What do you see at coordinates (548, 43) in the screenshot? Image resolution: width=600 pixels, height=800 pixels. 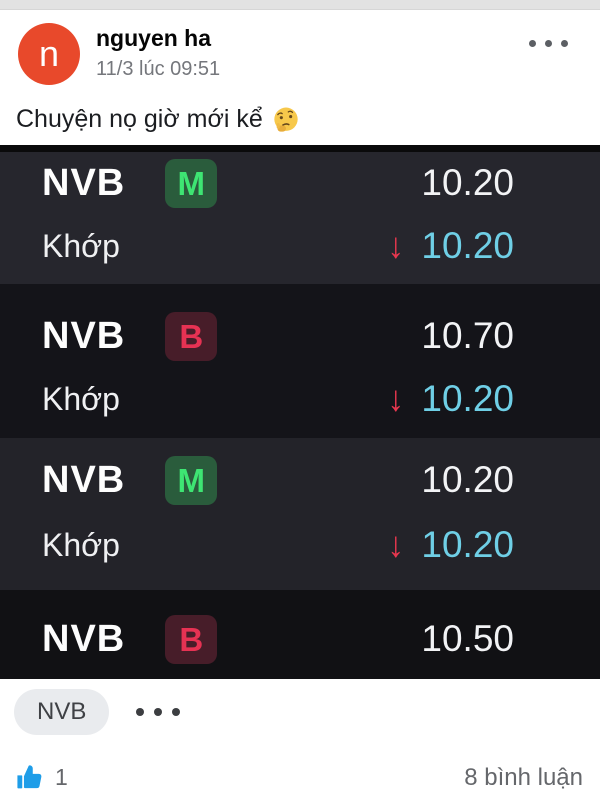 I see `post-options-icon` at bounding box center [548, 43].